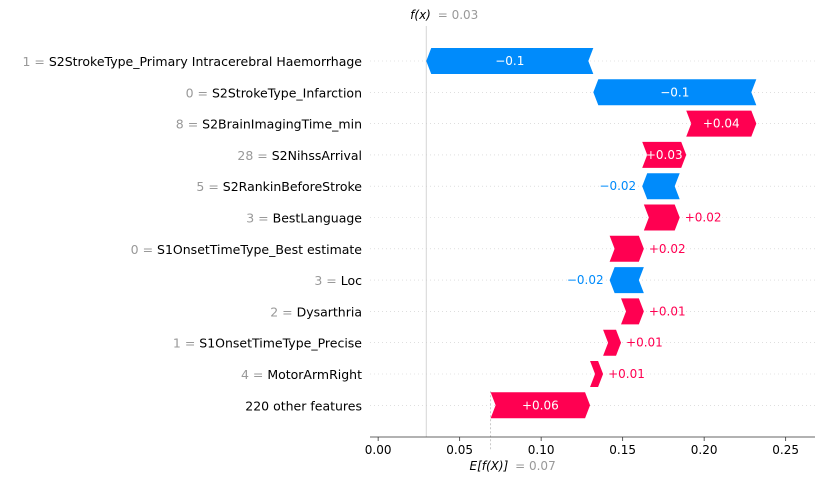 The width and height of the screenshot is (822, 481). Describe the element at coordinates (590, 446) in the screenshot. I see `x-axis: 0.00 0.05 0.10 0.15 0.20 0.25` at that location.